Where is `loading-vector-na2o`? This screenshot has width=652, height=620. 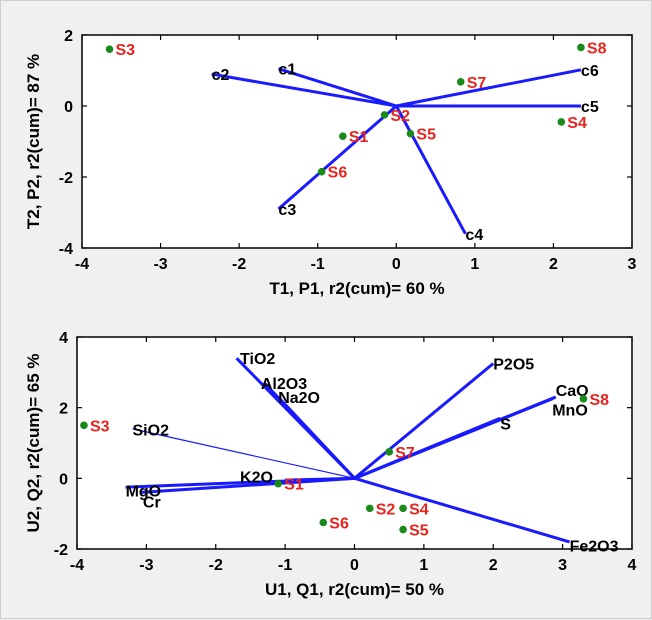
loading-vector-na2o is located at coordinates (316, 438).